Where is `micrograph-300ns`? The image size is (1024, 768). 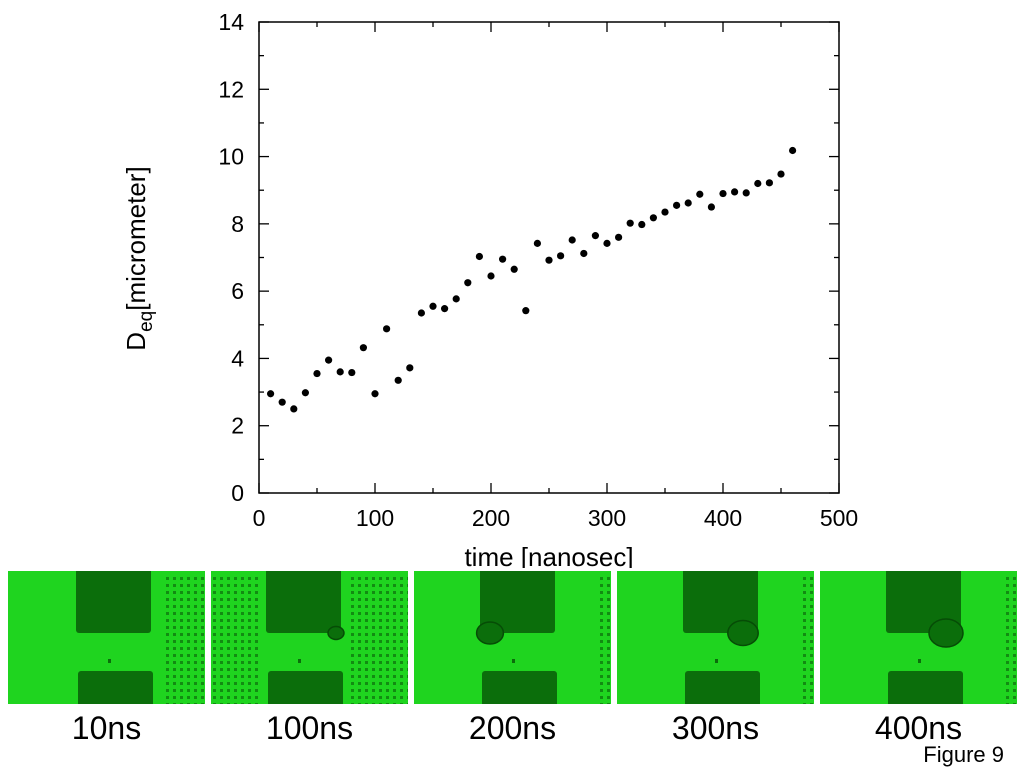 micrograph-300ns is located at coordinates (715, 637).